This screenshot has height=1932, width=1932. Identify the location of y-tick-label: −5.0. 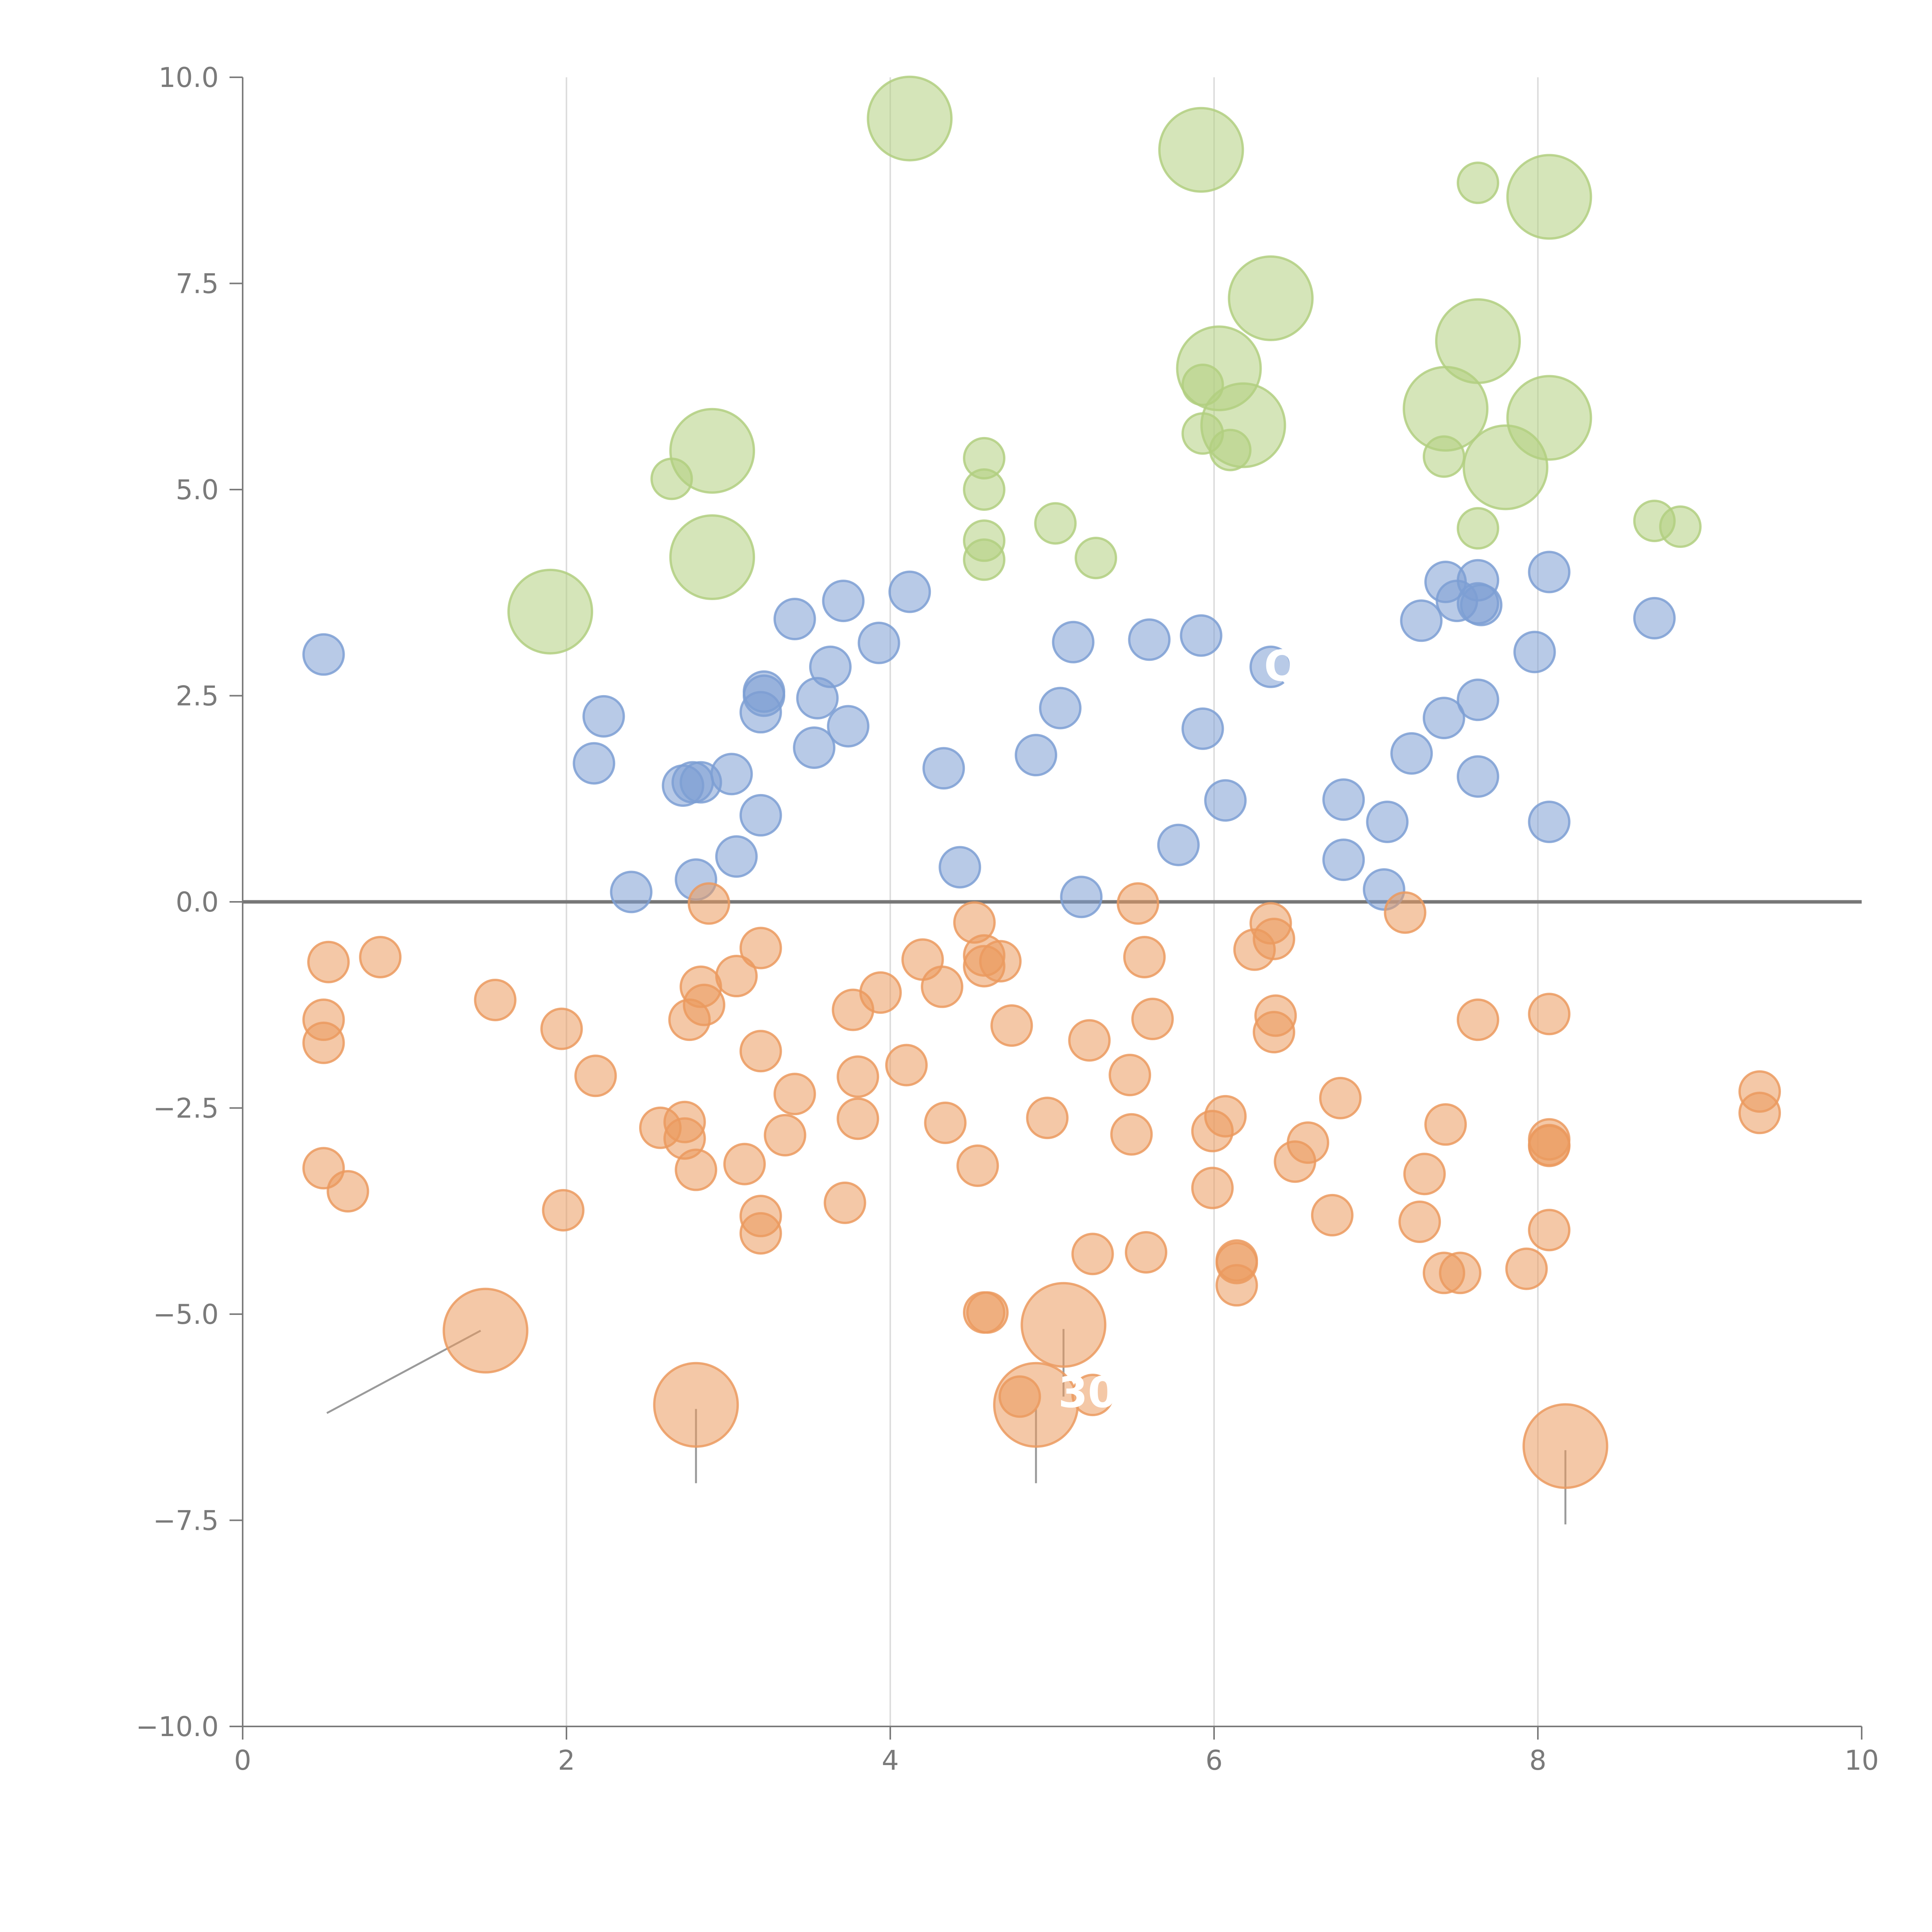
(186, 1314).